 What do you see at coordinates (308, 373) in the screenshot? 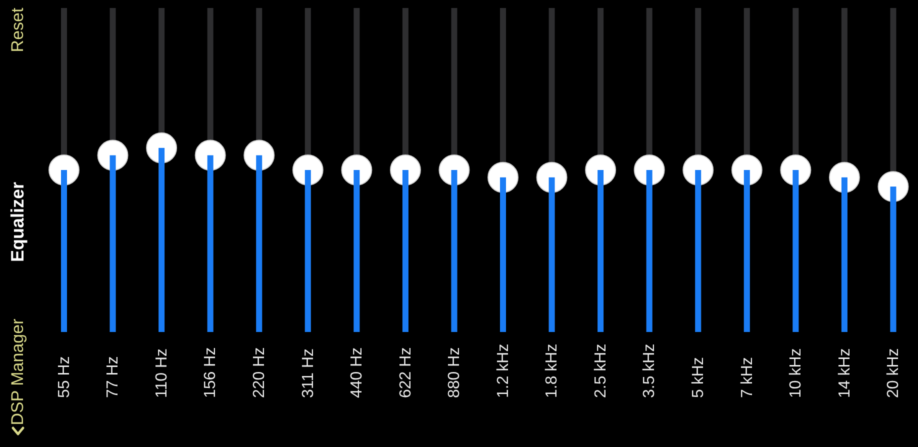
I see `x-tick-label: 311 Hz` at bounding box center [308, 373].